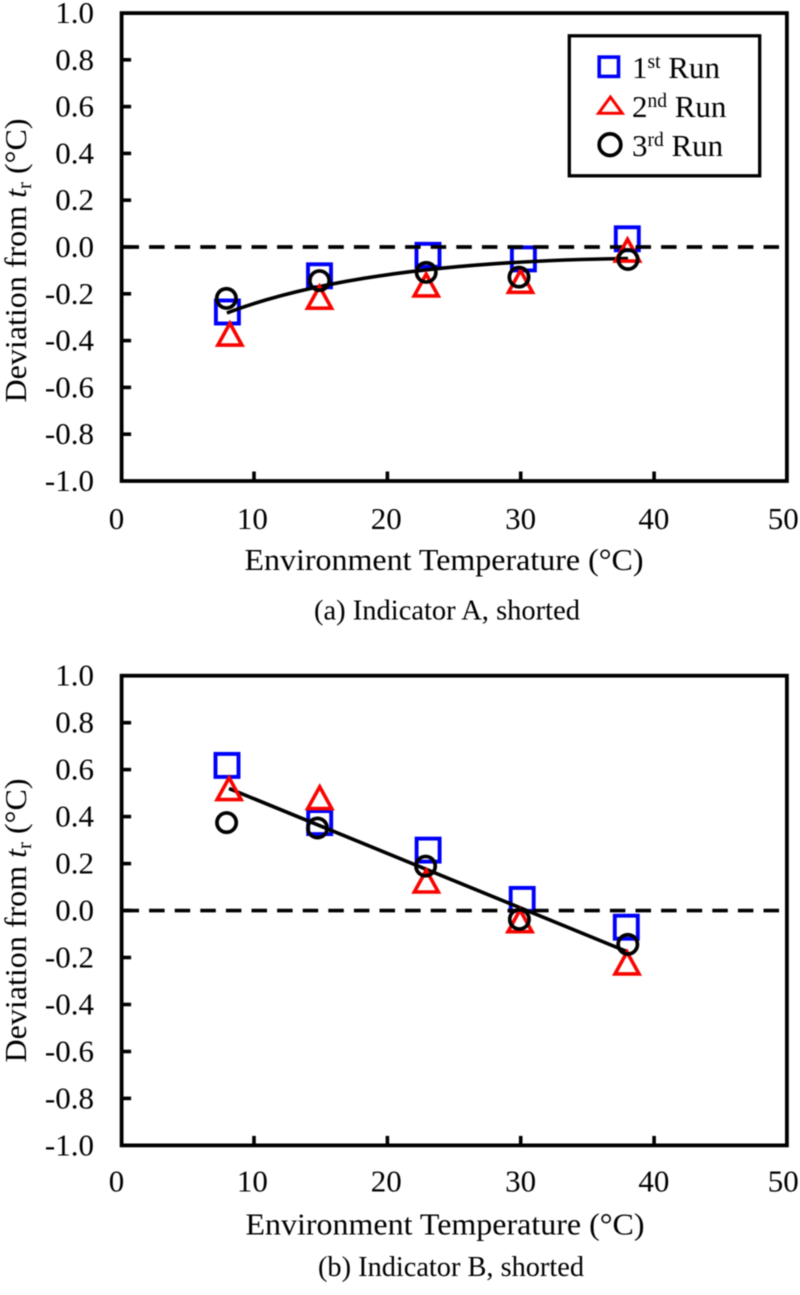 The image size is (800, 1295). Describe the element at coordinates (678, 145) in the screenshot. I see `svg-text: 3rd Run` at that location.